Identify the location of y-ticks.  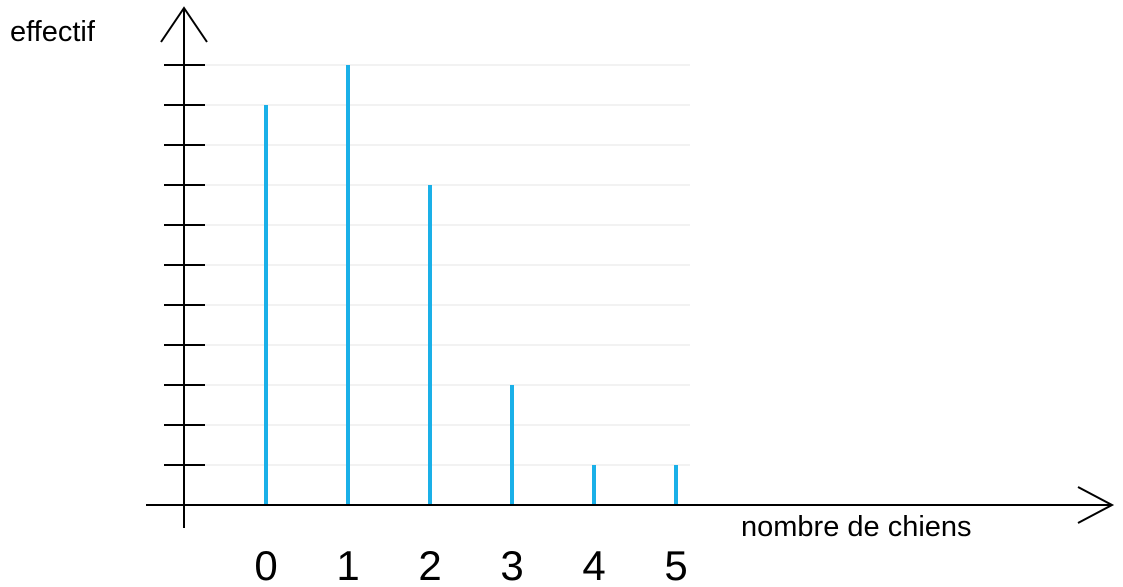
(184, 265).